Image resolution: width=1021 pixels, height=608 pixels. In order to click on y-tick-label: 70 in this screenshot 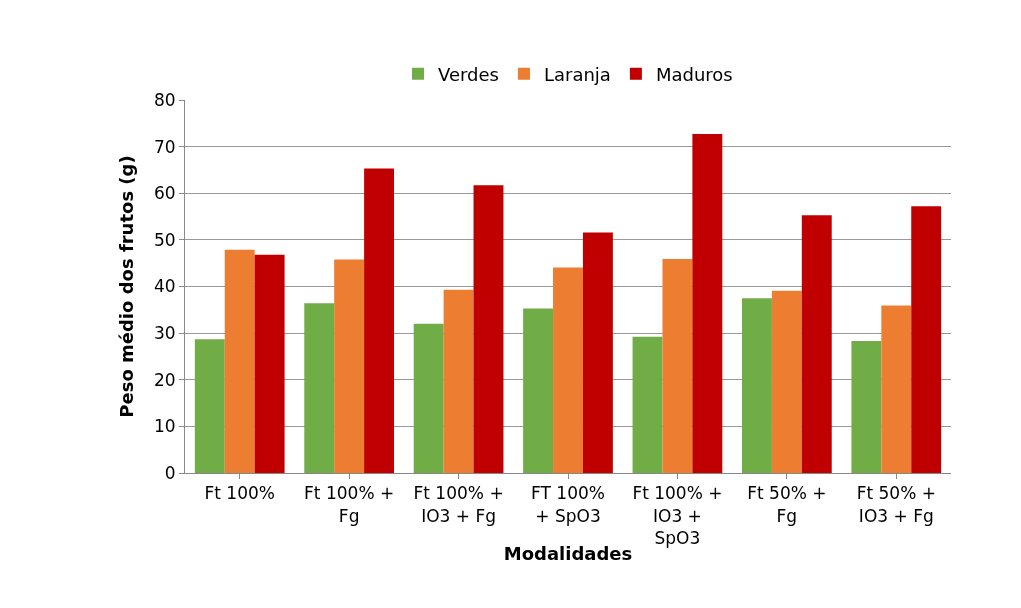, I will do `click(164, 146)`.